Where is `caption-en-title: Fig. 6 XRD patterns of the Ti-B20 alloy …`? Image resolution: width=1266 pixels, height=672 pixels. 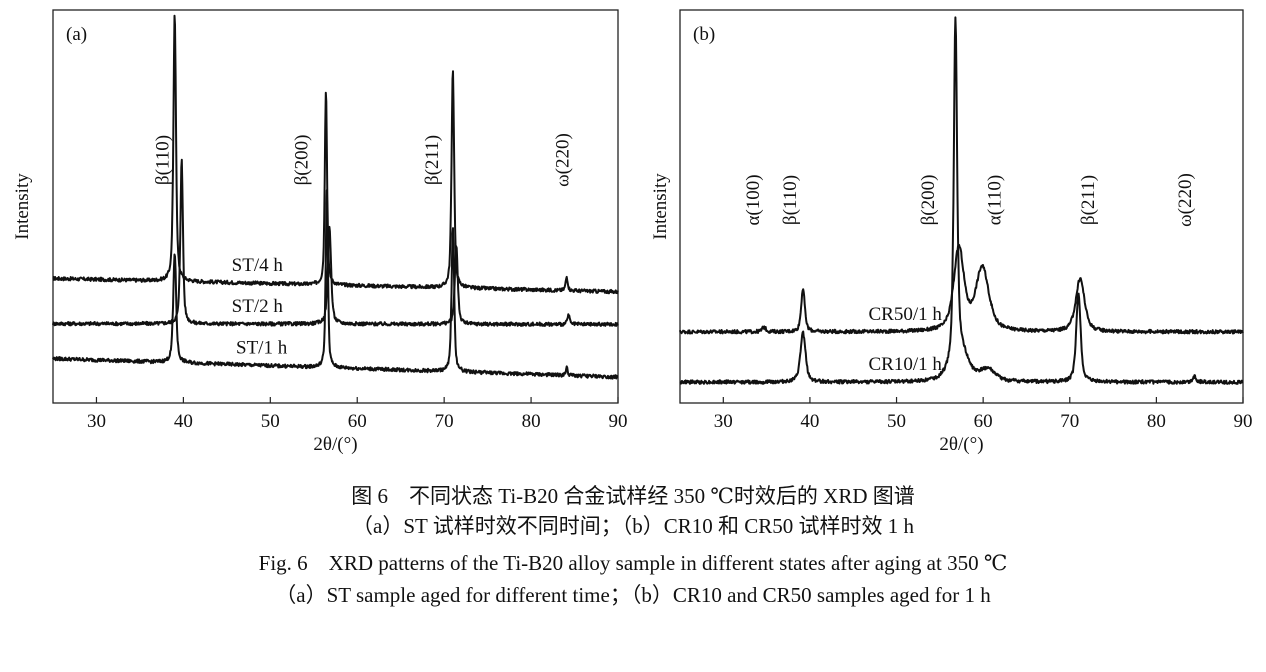 caption-en-title: Fig. 6 XRD patterns of the Ti-B20 alloy … is located at coordinates (633, 563).